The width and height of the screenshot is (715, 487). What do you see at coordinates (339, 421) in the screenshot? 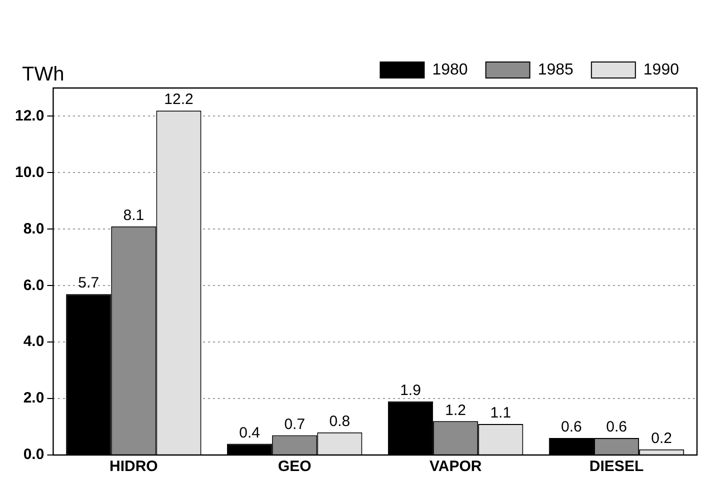
I see `data-label: 0.8` at bounding box center [339, 421].